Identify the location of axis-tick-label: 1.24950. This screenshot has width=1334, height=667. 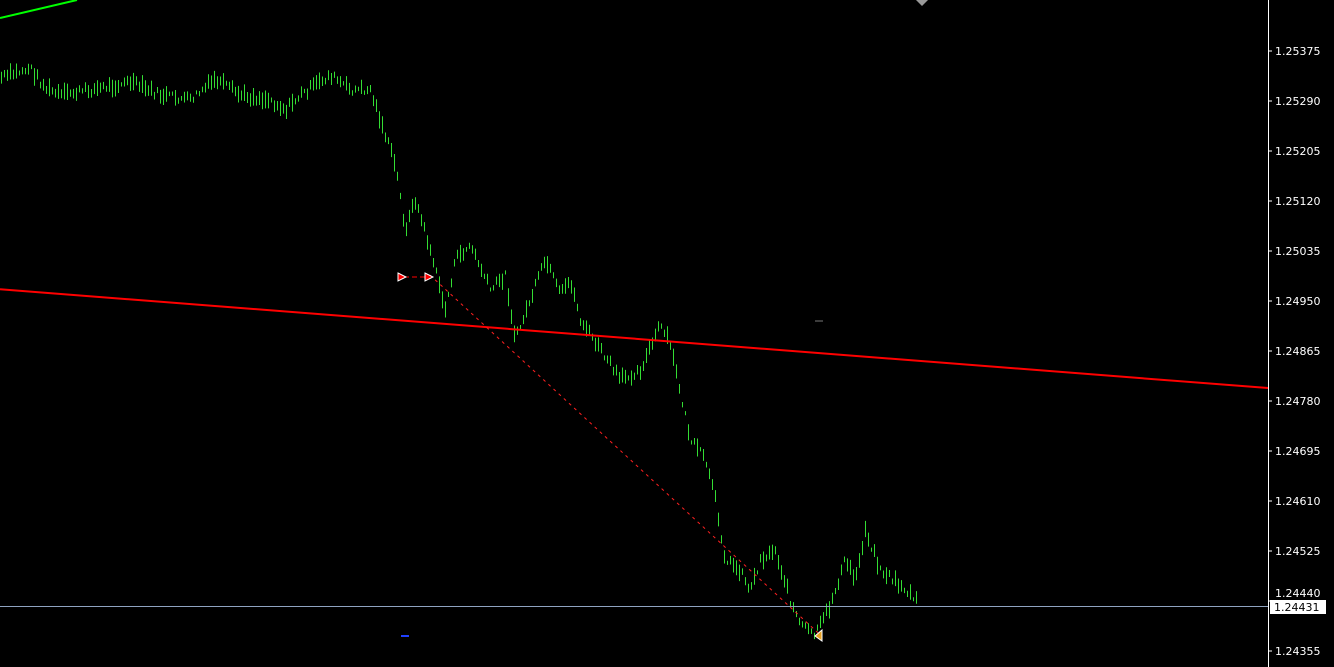
(1298, 301).